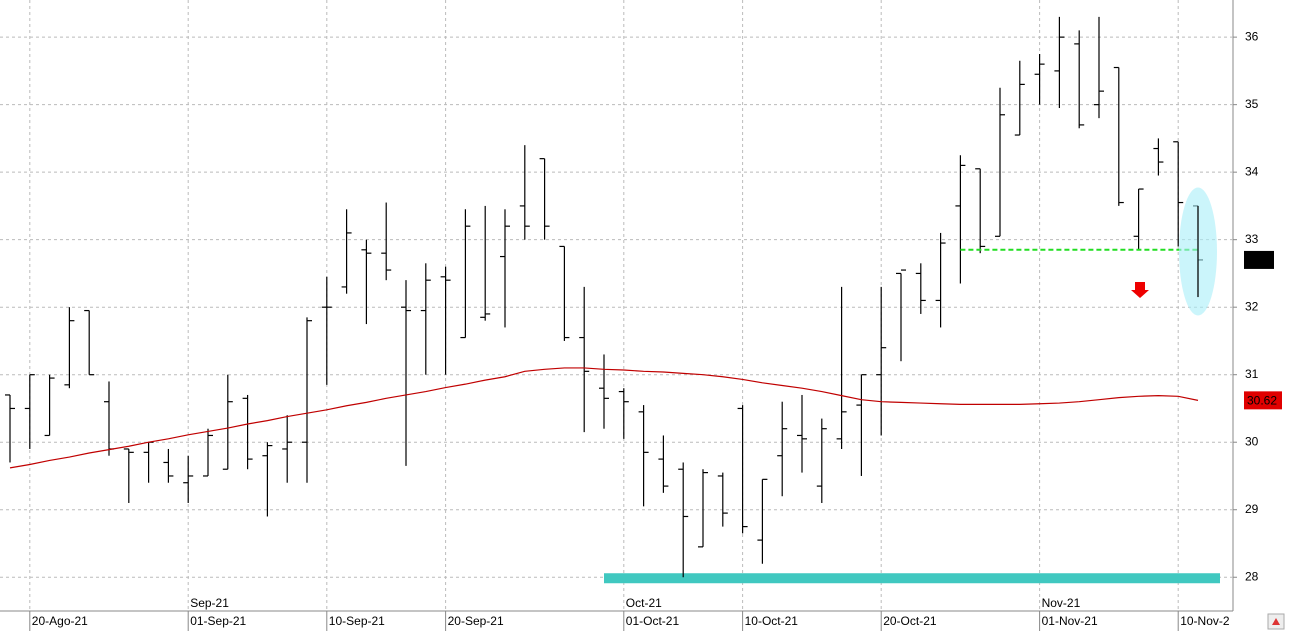 This screenshot has width=1295, height=631. Describe the element at coordinates (1259, 259) in the screenshot. I see `last-price-marker` at that location.